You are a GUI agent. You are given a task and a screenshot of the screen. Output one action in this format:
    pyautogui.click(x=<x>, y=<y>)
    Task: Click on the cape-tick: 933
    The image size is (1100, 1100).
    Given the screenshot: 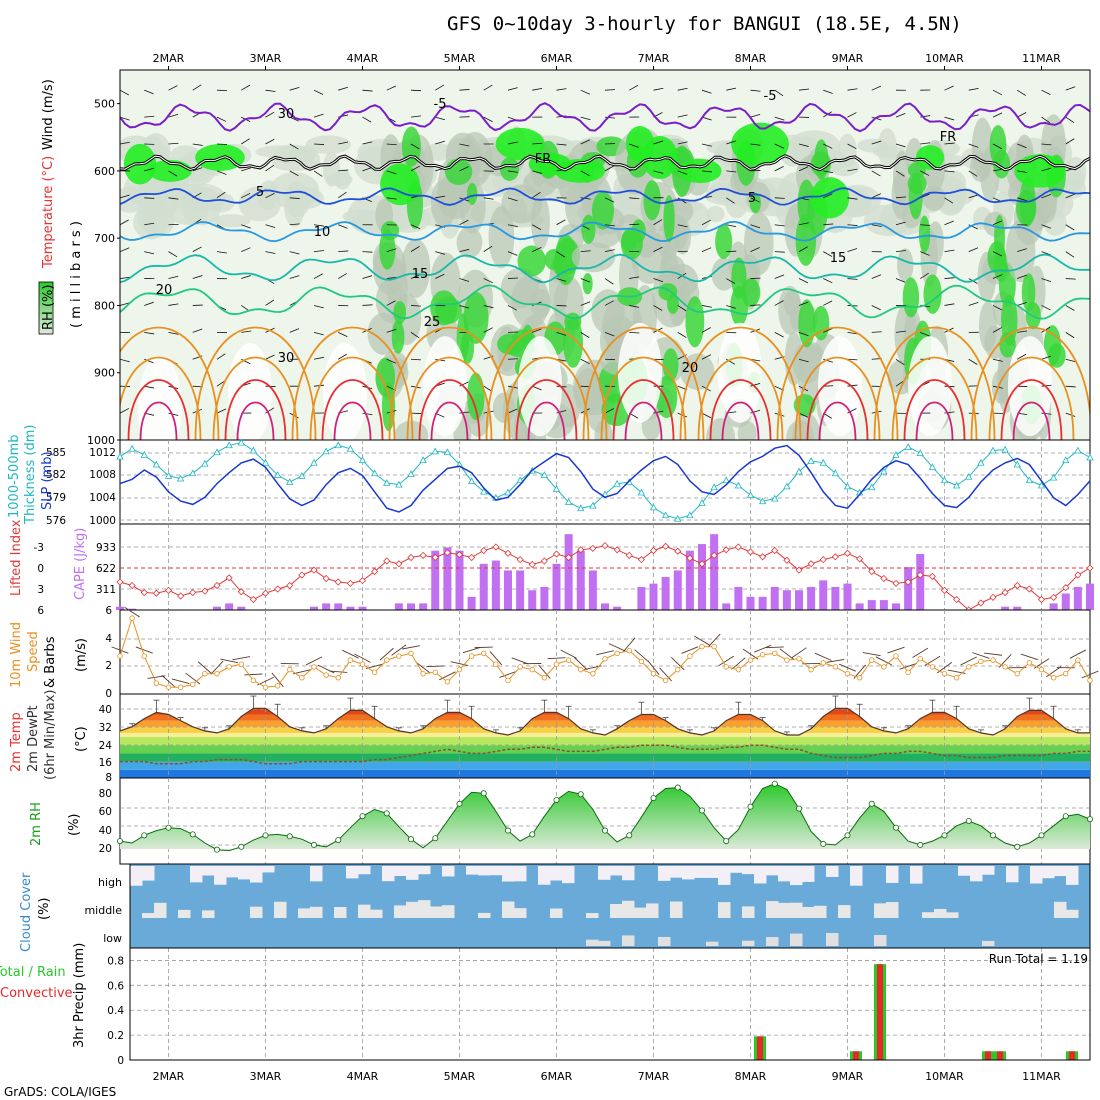 What is the action you would take?
    pyautogui.click(x=106, y=548)
    